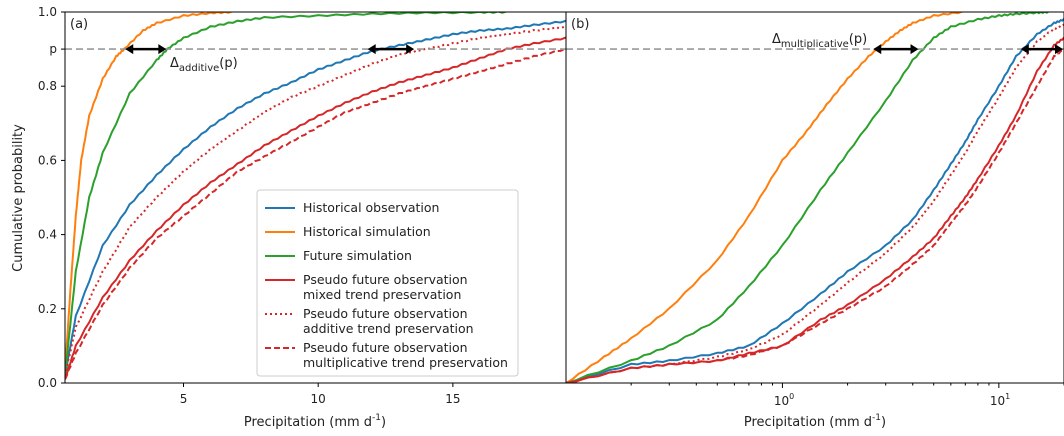  Describe the element at coordinates (315, 421) in the screenshot. I see `panel-a-x-axis-label: Precipitation (mm d-1)` at that location.